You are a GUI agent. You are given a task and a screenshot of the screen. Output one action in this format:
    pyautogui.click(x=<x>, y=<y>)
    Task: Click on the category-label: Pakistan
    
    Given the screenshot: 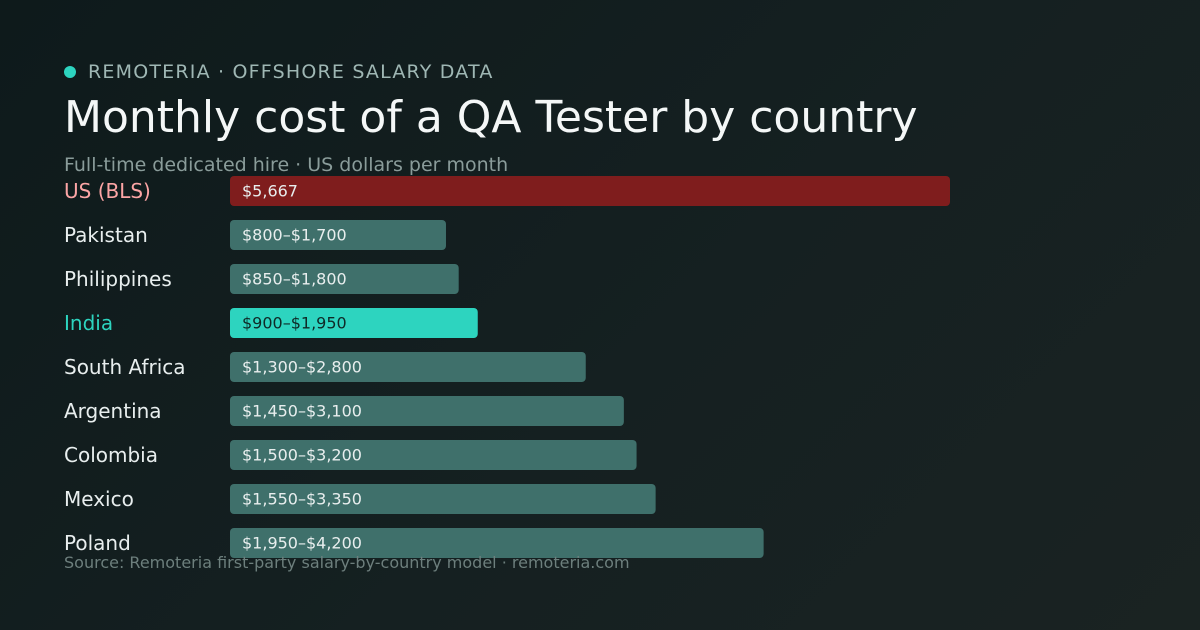 What is the action you would take?
    pyautogui.click(x=106, y=235)
    